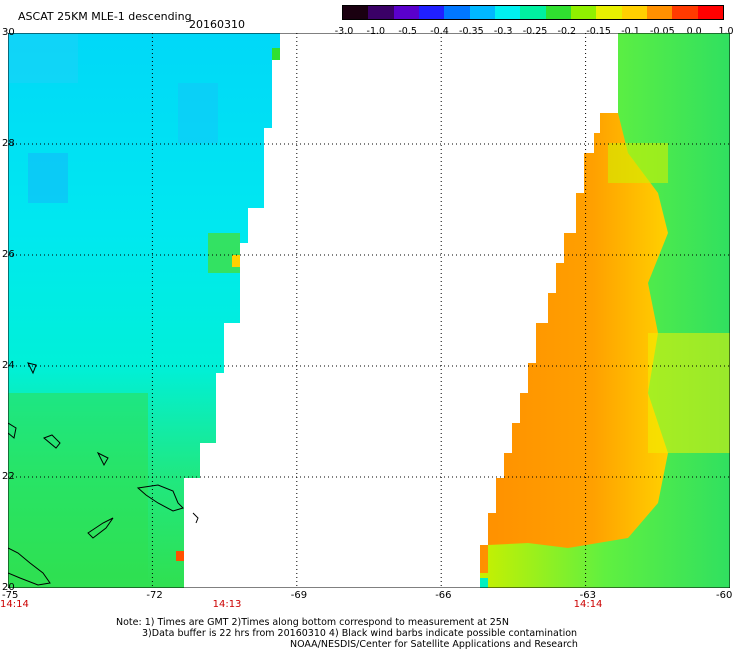 This screenshot has height=650, width=740. Describe the element at coordinates (407, 31) in the screenshot. I see `colorbar-label: -0.5` at that location.